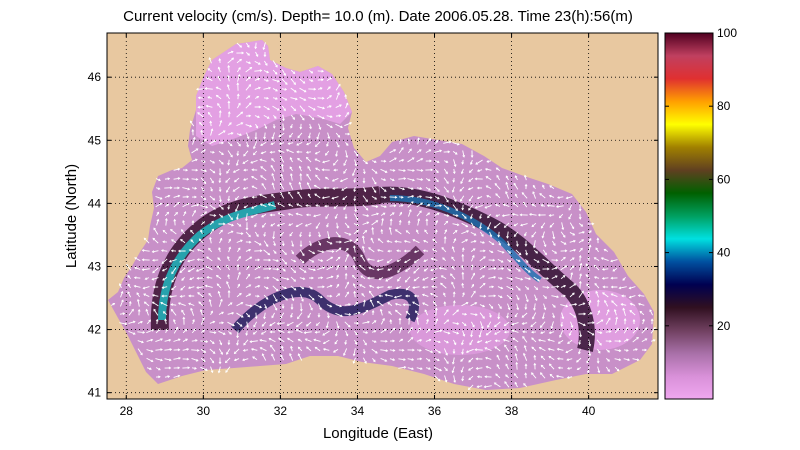  I want to click on y-tick-label: 46, so click(95, 77).